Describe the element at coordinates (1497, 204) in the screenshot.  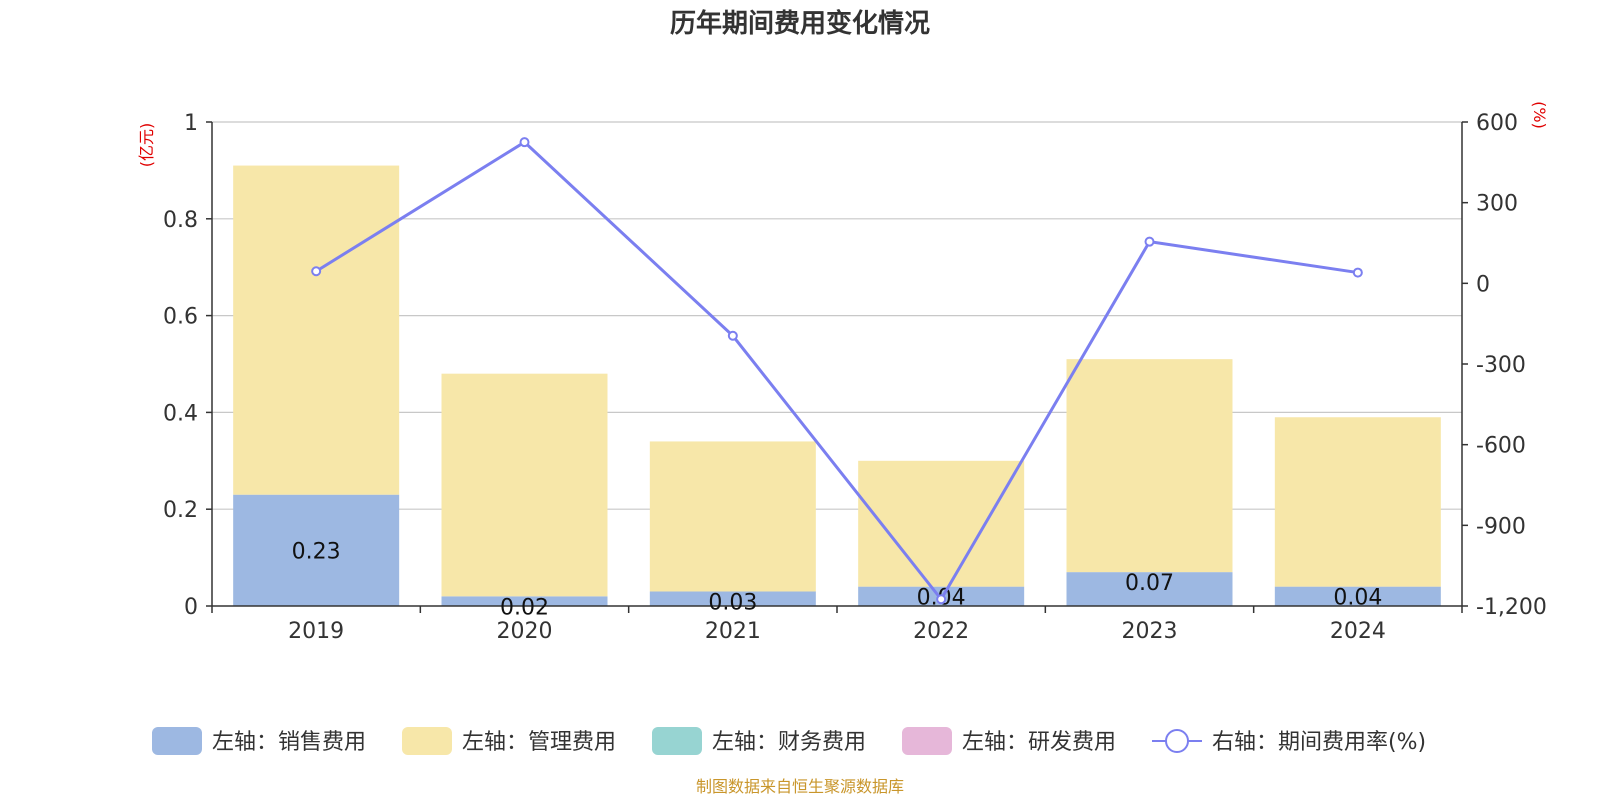
I see `right-axis-tick-label: 300` at that location.